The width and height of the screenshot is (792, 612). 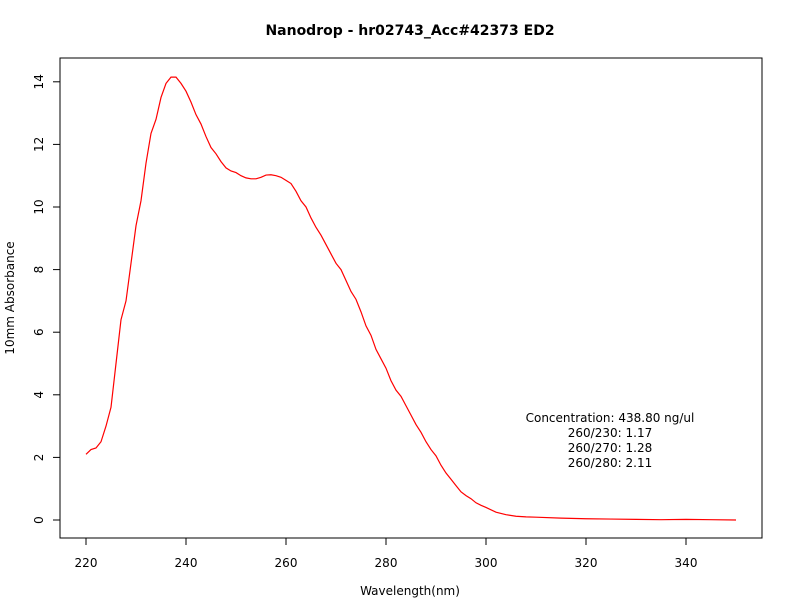 What do you see at coordinates (610, 418) in the screenshot?
I see `concentration-text: Concentration: 438.80 ng/ul` at bounding box center [610, 418].